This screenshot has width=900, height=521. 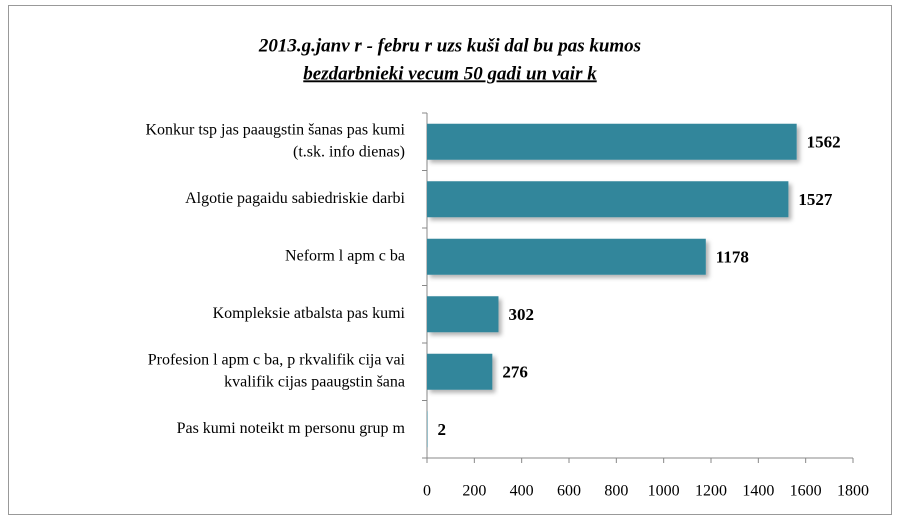 What do you see at coordinates (853, 491) in the screenshot?
I see `x-tick-label: 1800` at bounding box center [853, 491].